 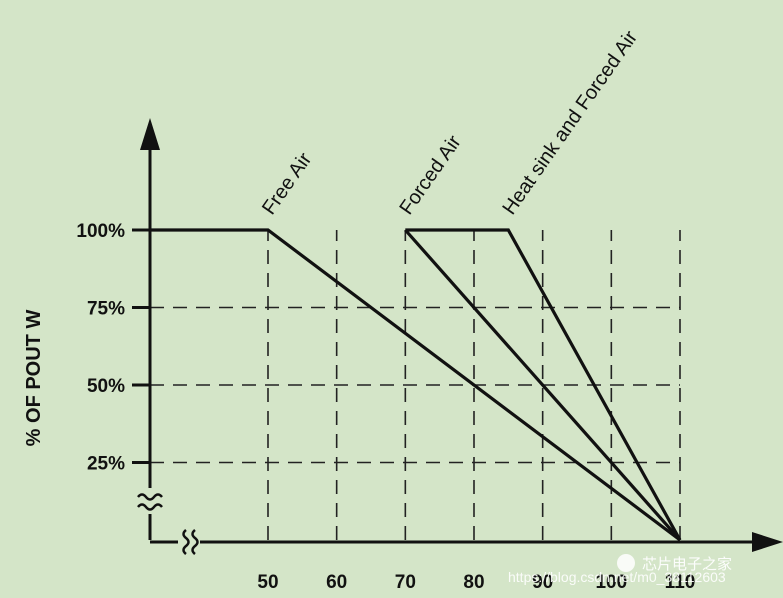 I want to click on x-tick-label: 50, so click(x=267, y=582).